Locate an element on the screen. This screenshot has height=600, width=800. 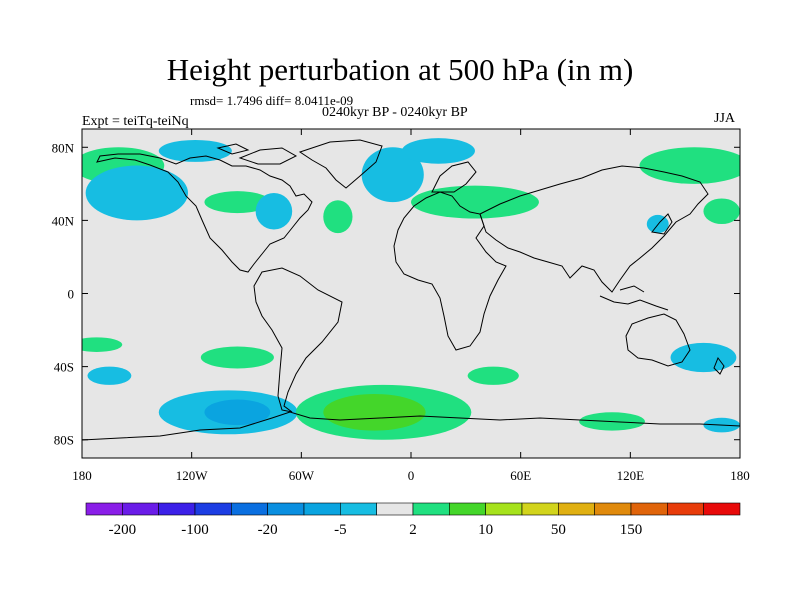
coast-arctic-islands is located at coordinates (257, 154).